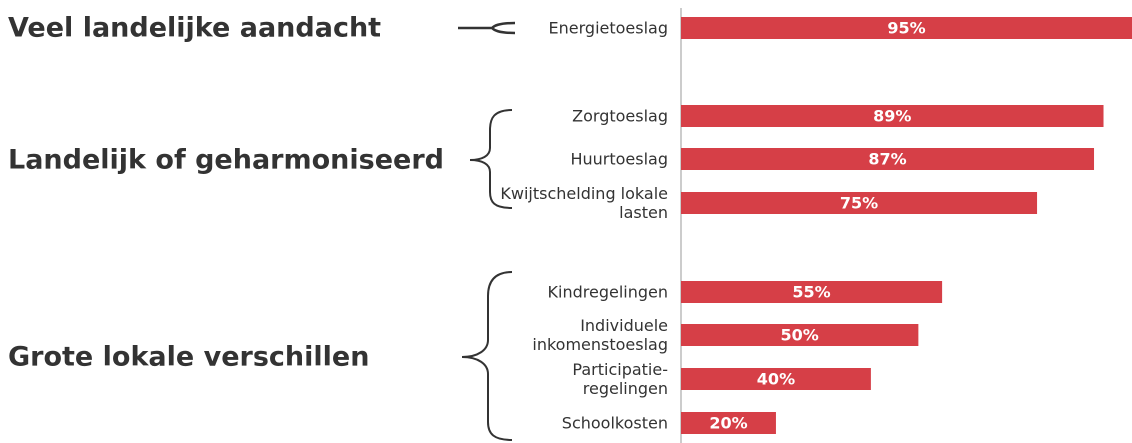 This screenshot has height=443, width=1132. What do you see at coordinates (195, 28) in the screenshot?
I see `group-label: Veel landelijke aandacht` at bounding box center [195, 28].